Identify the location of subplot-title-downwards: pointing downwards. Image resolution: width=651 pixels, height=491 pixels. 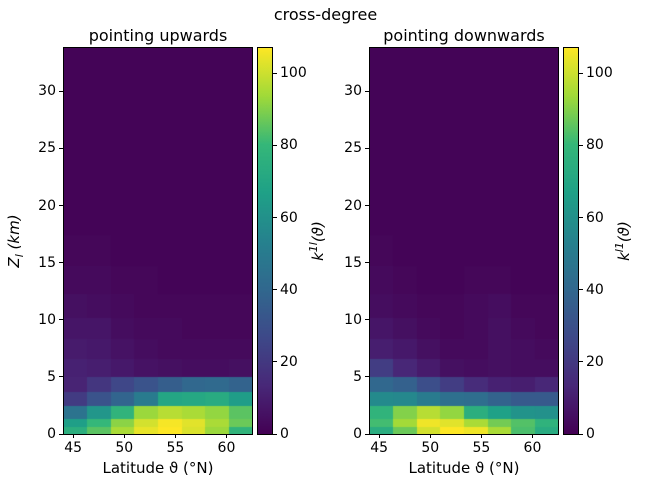
(464, 35).